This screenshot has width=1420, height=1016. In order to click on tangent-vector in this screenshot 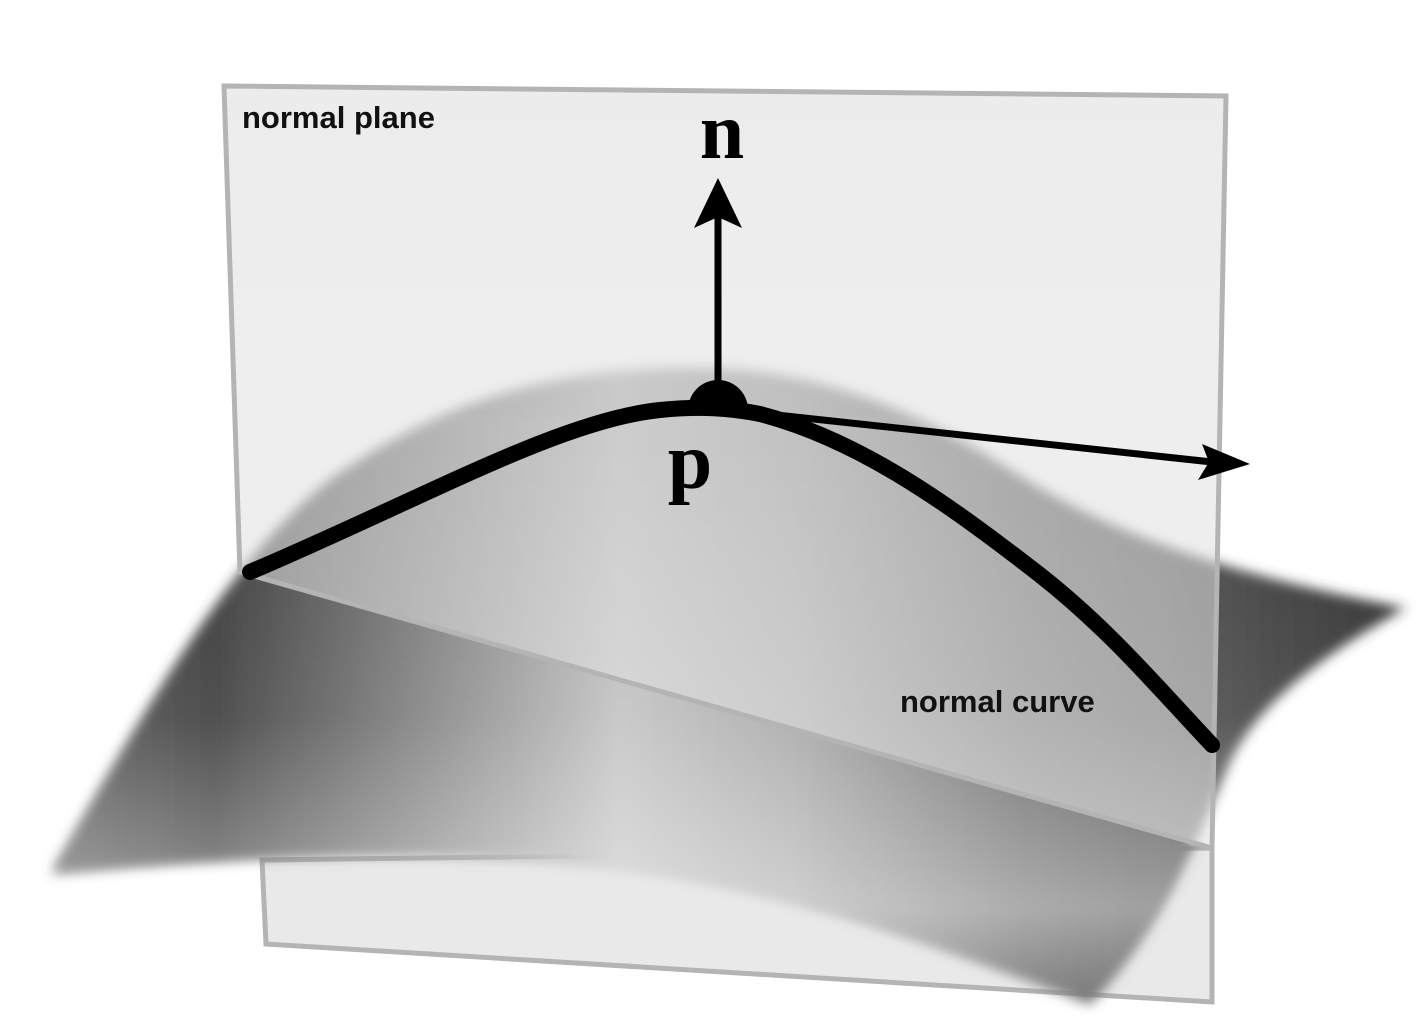, I will do `click(989, 443)`.